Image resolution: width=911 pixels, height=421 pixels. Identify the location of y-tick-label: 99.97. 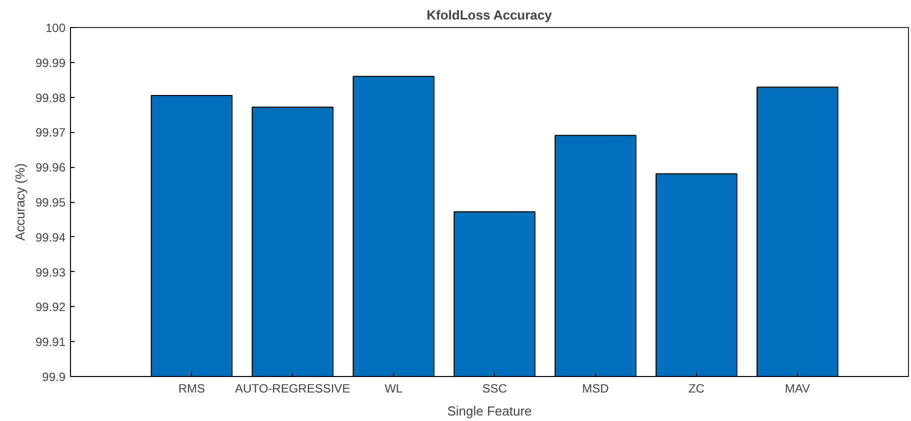
(50, 133).